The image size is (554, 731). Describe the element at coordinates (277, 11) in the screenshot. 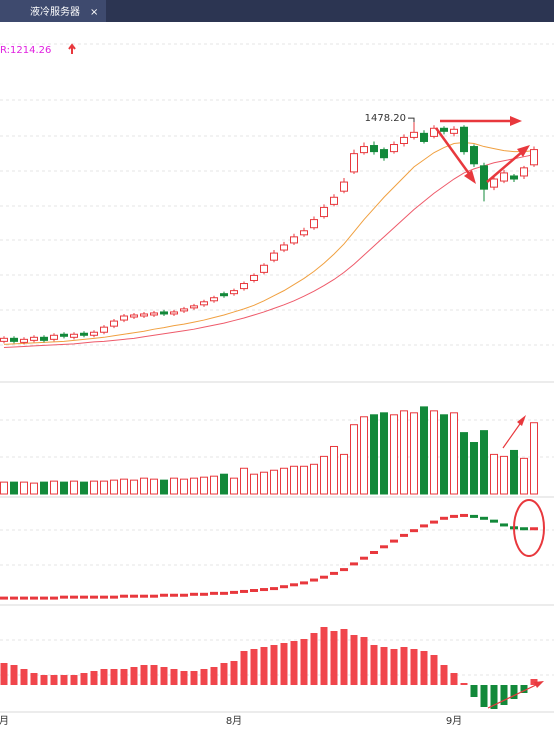

I see `tab-bar` at that location.